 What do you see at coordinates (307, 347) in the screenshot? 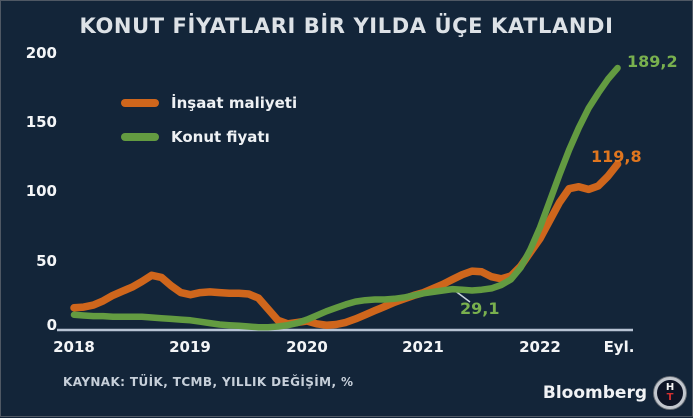
I see `x-tick-2020: 2020` at bounding box center [307, 347].